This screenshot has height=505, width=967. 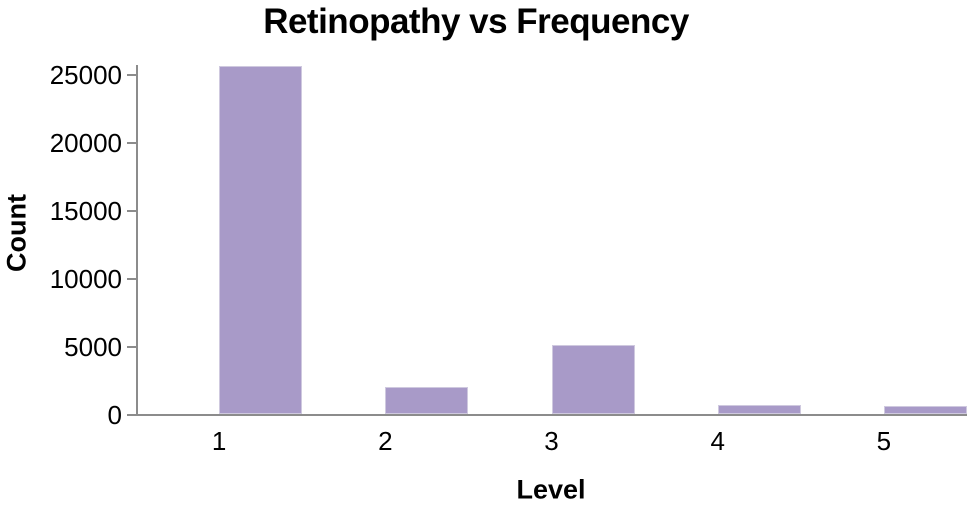 What do you see at coordinates (16, 233) in the screenshot?
I see `y-axis-title: Count` at bounding box center [16, 233].